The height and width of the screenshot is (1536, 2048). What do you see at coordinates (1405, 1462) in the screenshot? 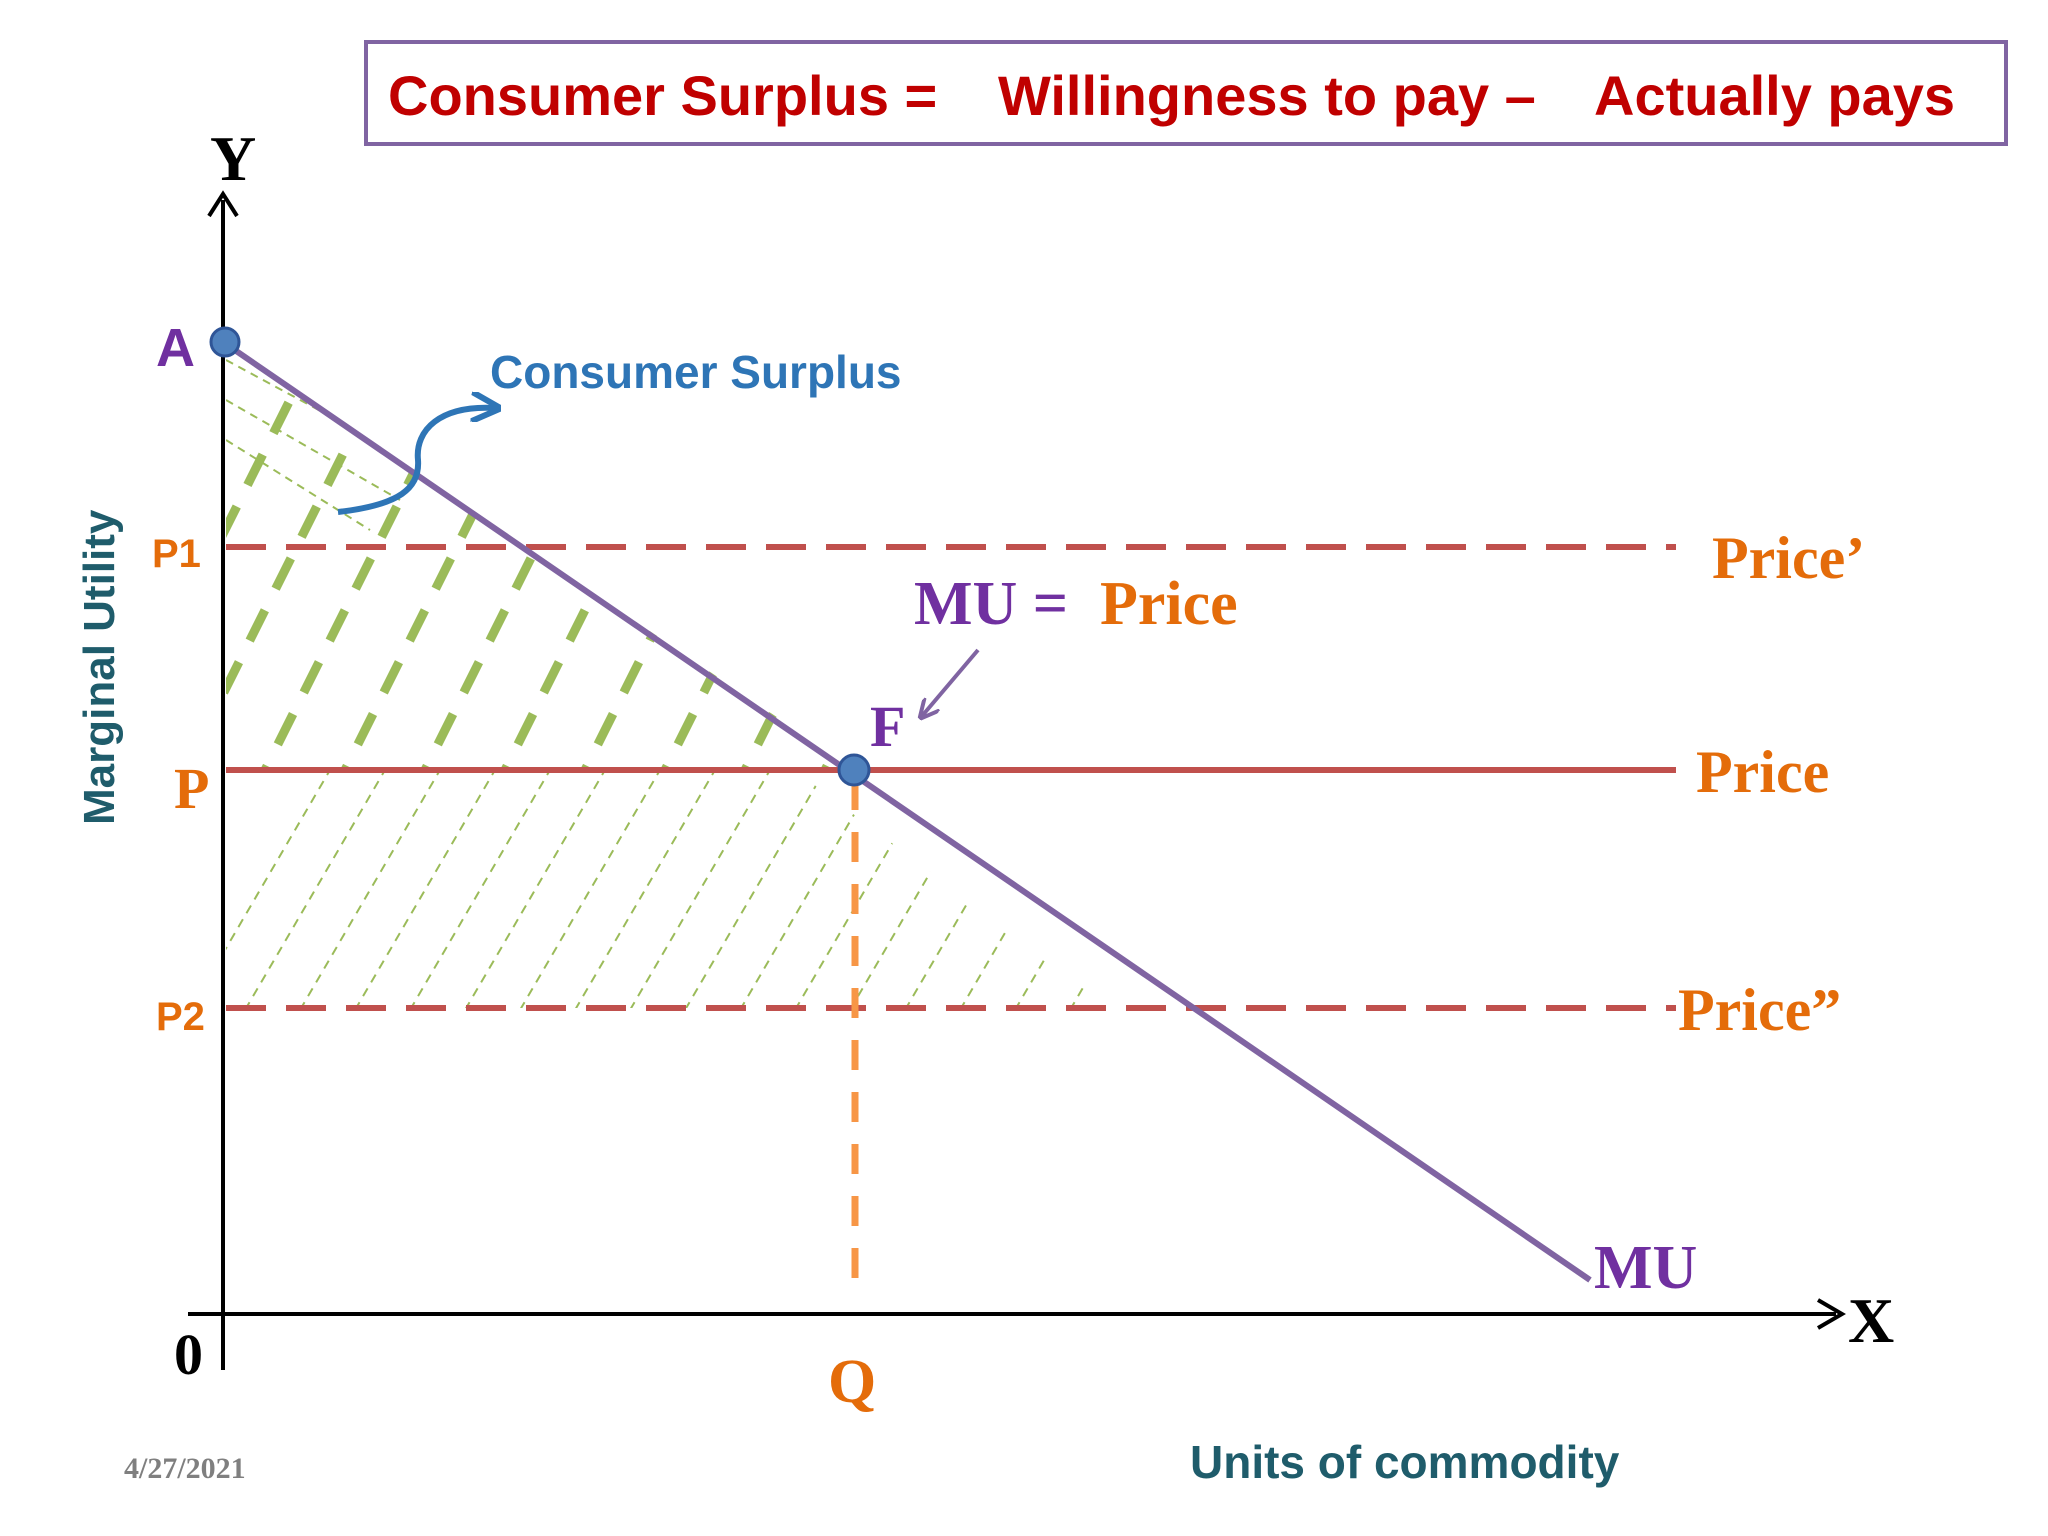
I see `x-axis-title: Units of commodity` at bounding box center [1405, 1462].